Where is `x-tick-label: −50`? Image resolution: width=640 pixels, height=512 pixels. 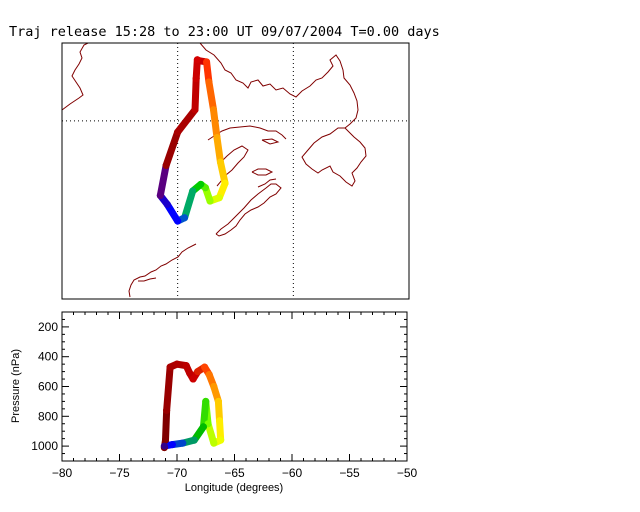 x-tick-label: −50 is located at coordinates (407, 473).